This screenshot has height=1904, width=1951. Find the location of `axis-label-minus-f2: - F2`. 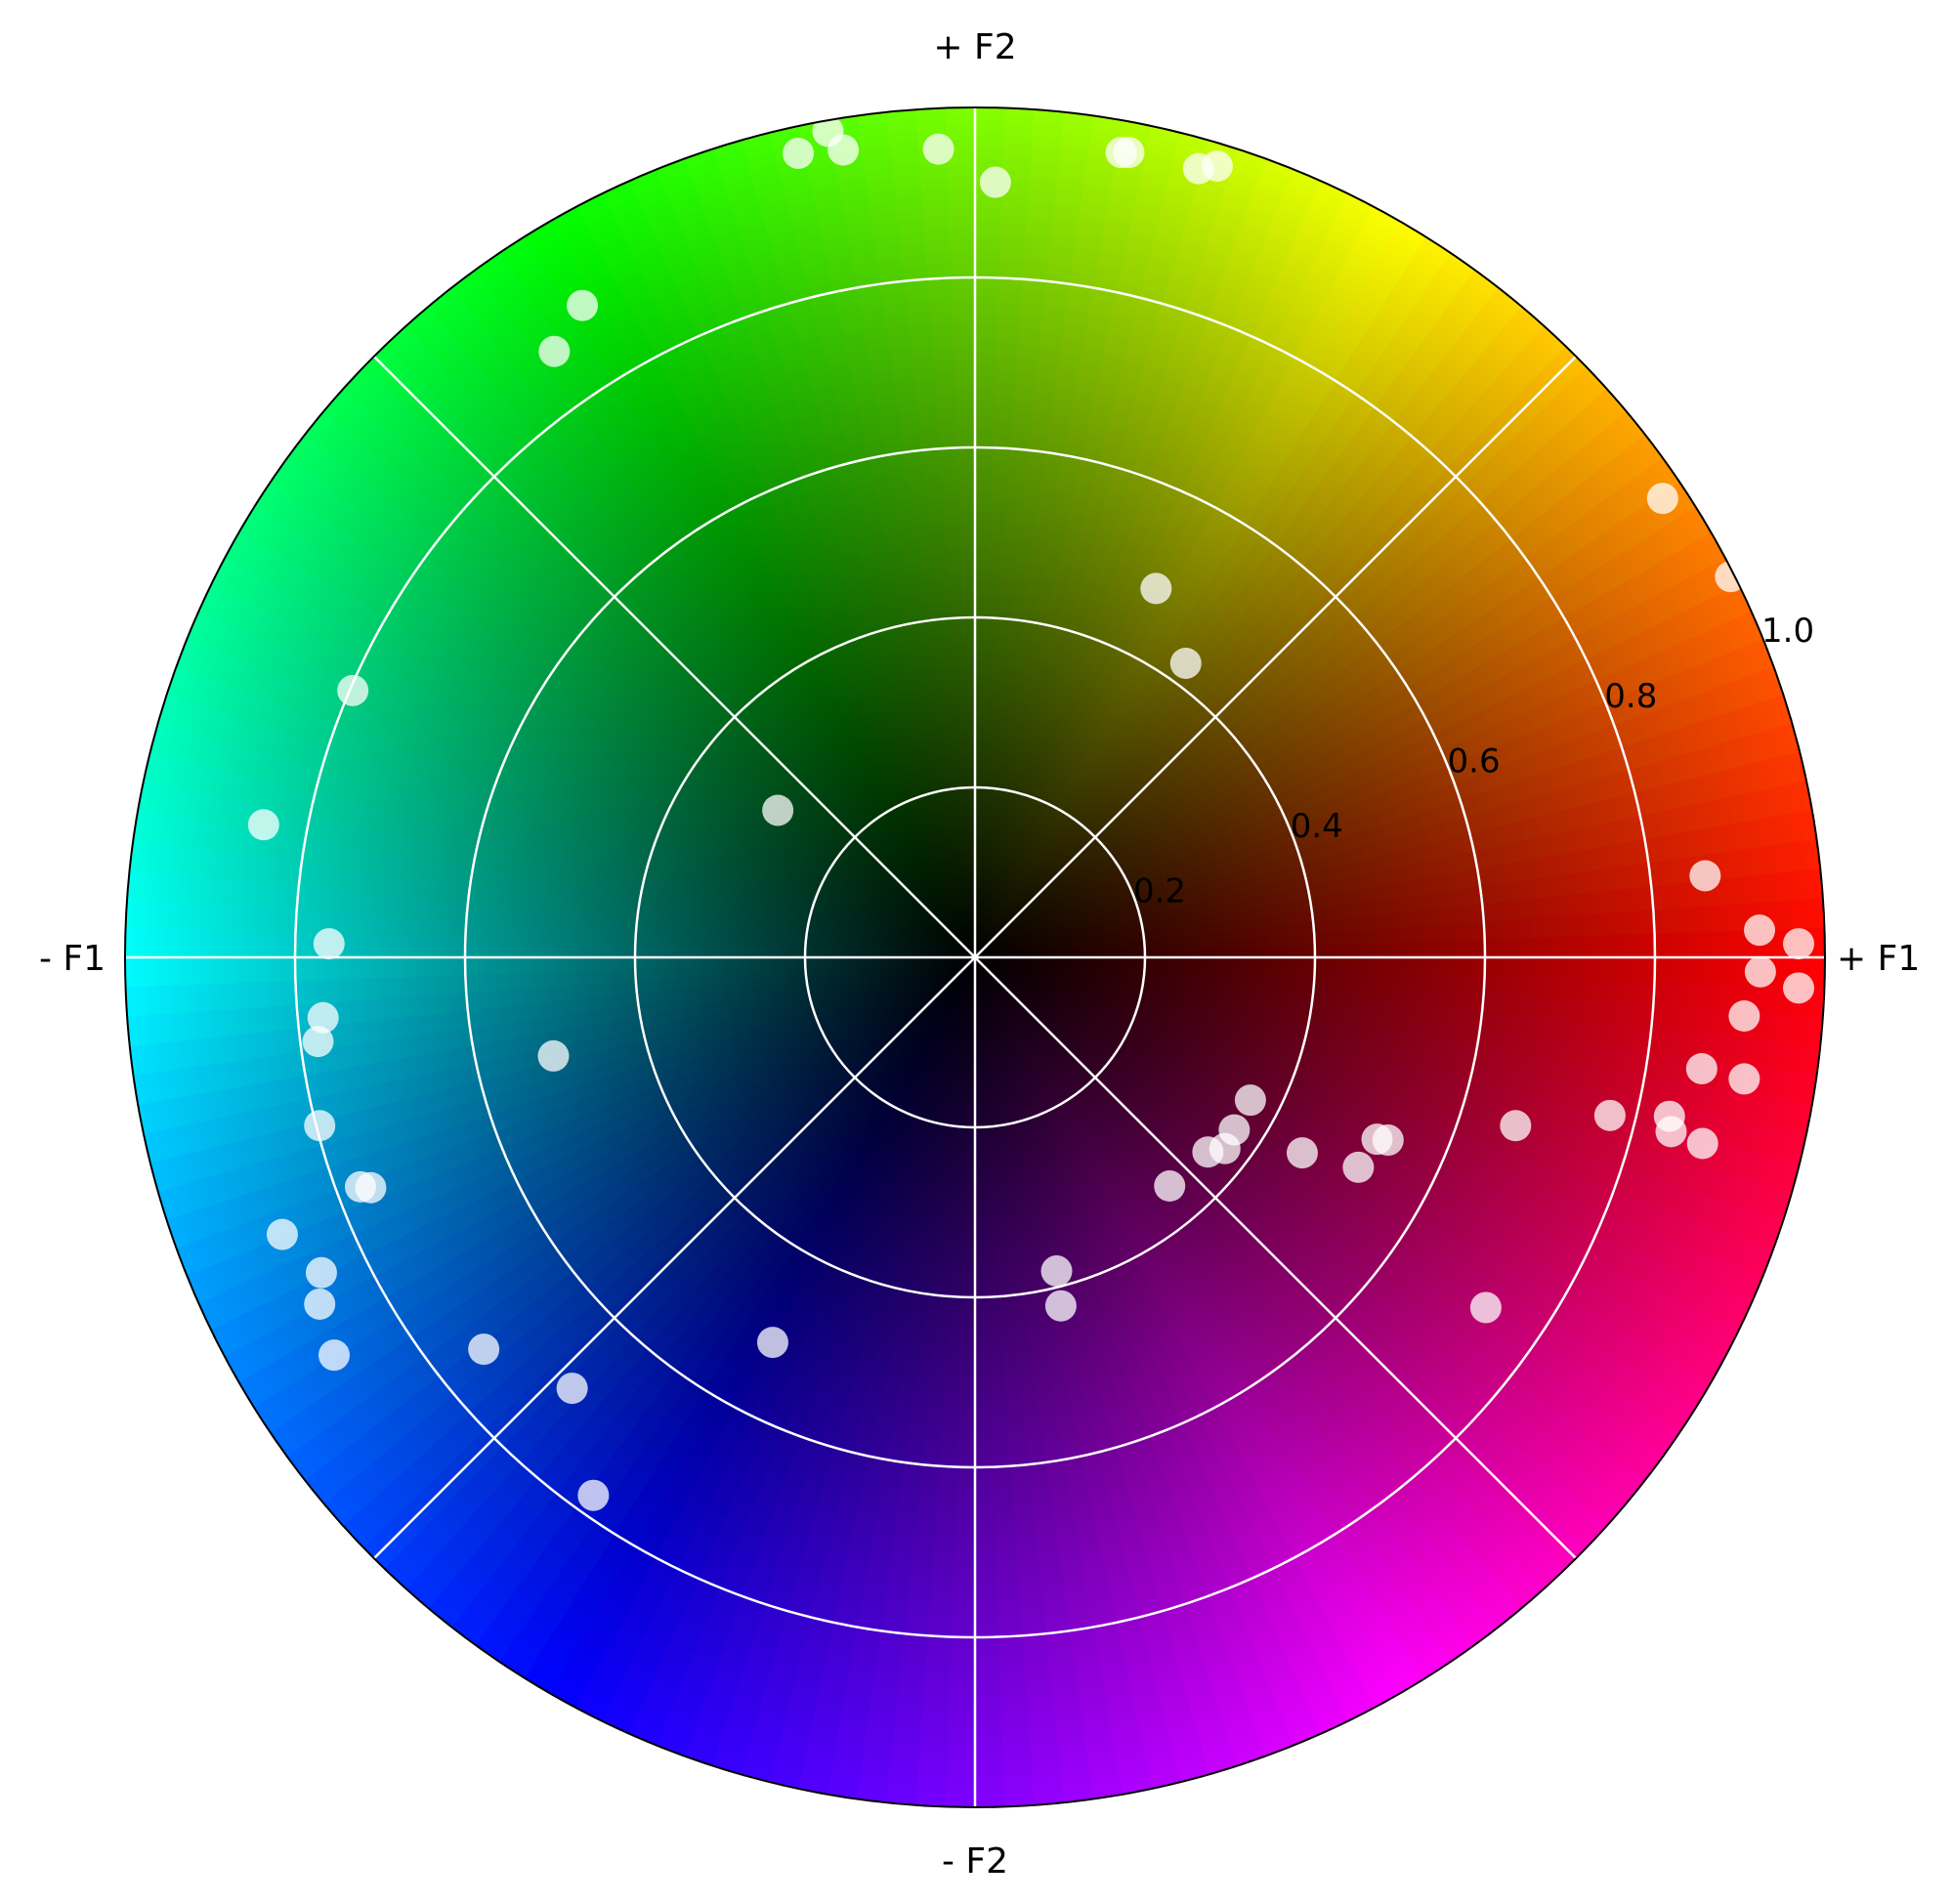

axis-label-minus-f2: - F2 is located at coordinates (975, 1861).